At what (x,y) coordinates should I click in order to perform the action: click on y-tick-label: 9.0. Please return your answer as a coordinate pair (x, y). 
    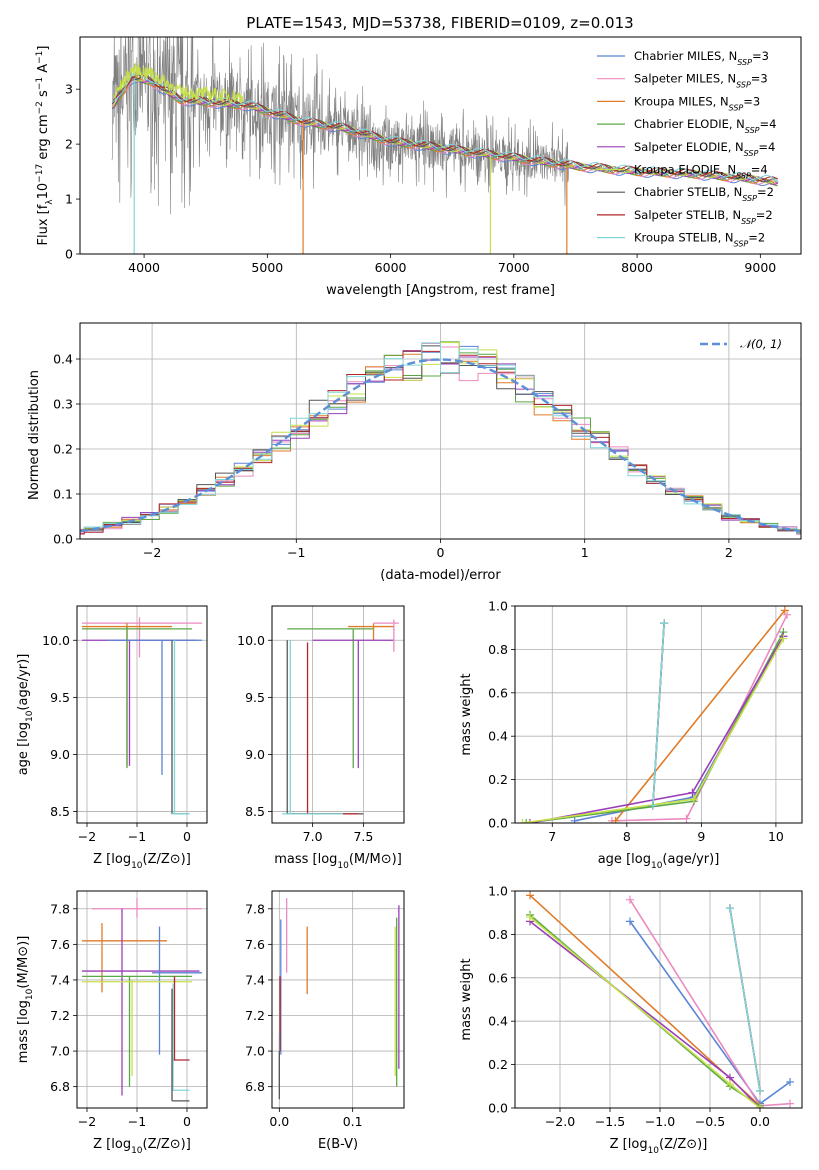
    Looking at the image, I should click on (255, 754).